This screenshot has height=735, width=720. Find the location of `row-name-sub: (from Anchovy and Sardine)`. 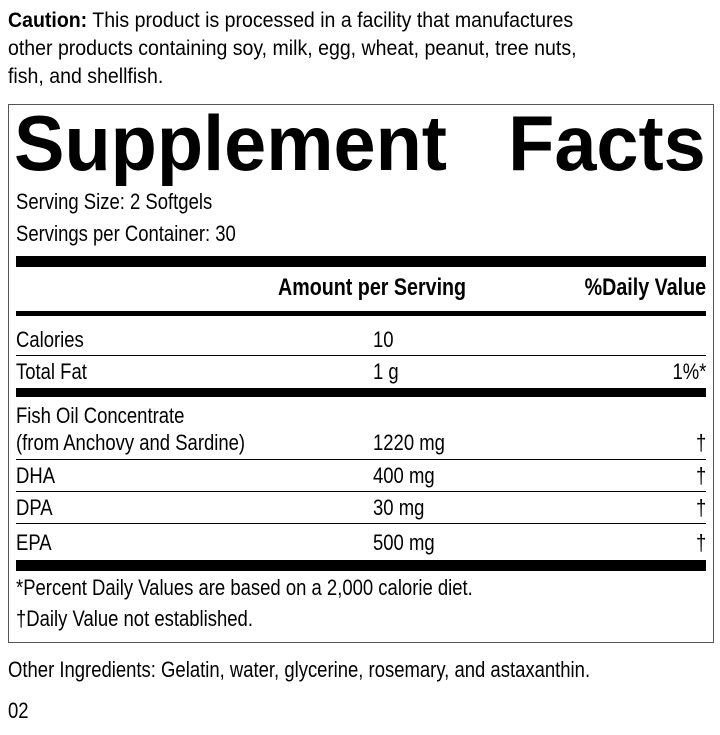

row-name-sub: (from Anchovy and Sardine) is located at coordinates (131, 442).